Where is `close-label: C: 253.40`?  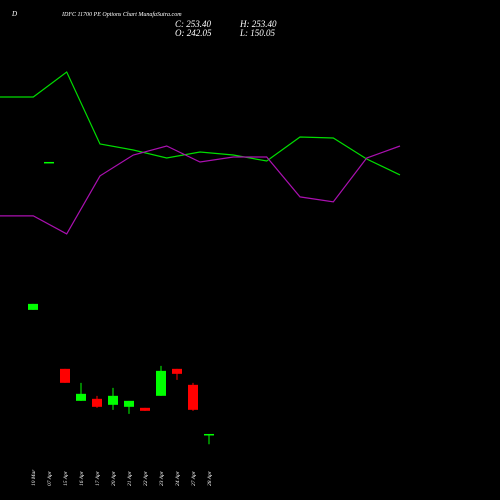
close-label: C: 253.40 is located at coordinates (193, 24).